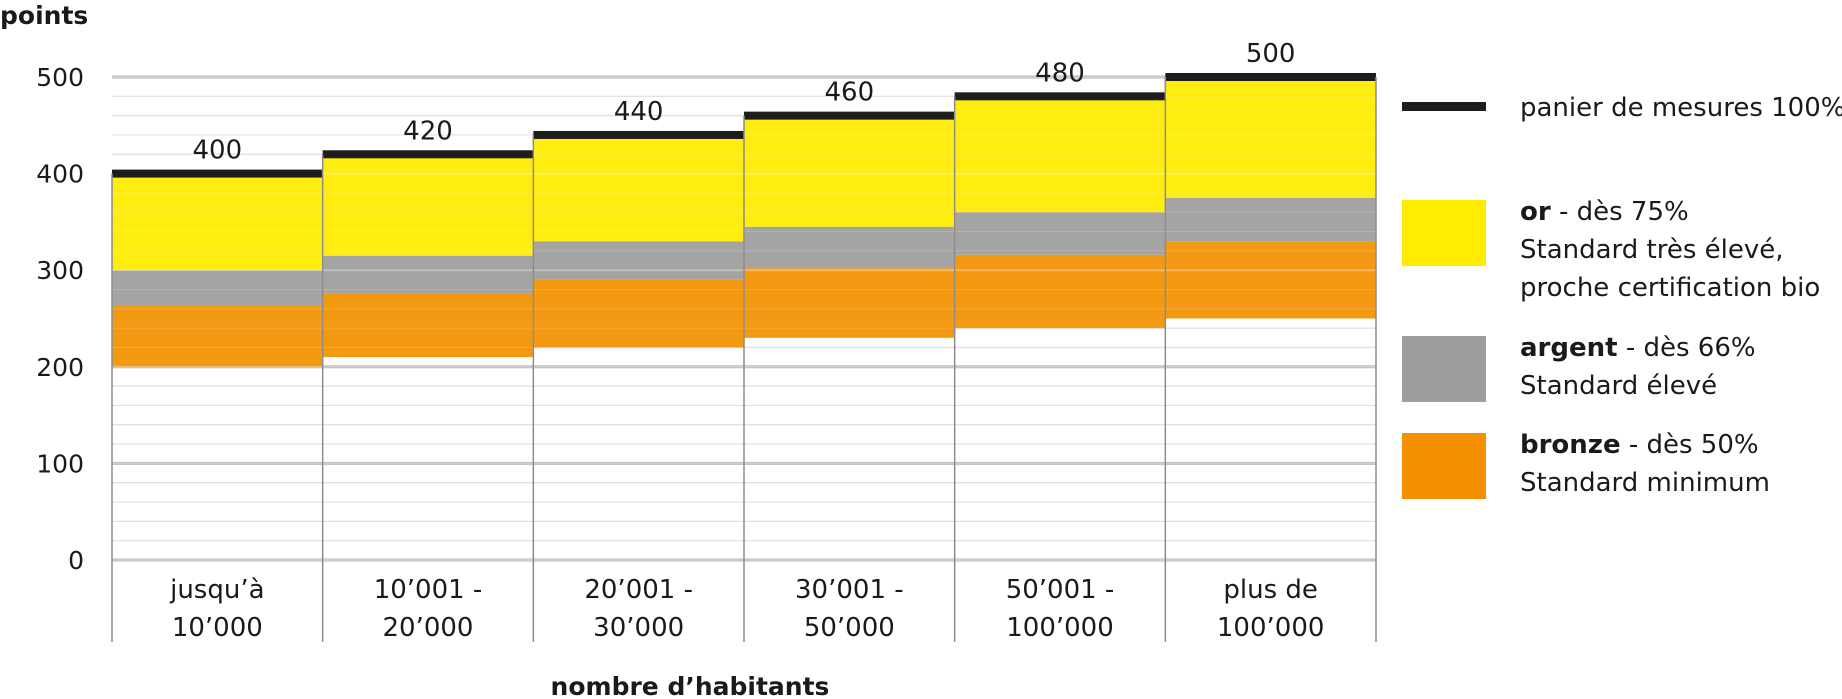 The width and height of the screenshot is (1842, 699). What do you see at coordinates (1444, 369) in the screenshot?
I see `legend-swatch-argent` at bounding box center [1444, 369].